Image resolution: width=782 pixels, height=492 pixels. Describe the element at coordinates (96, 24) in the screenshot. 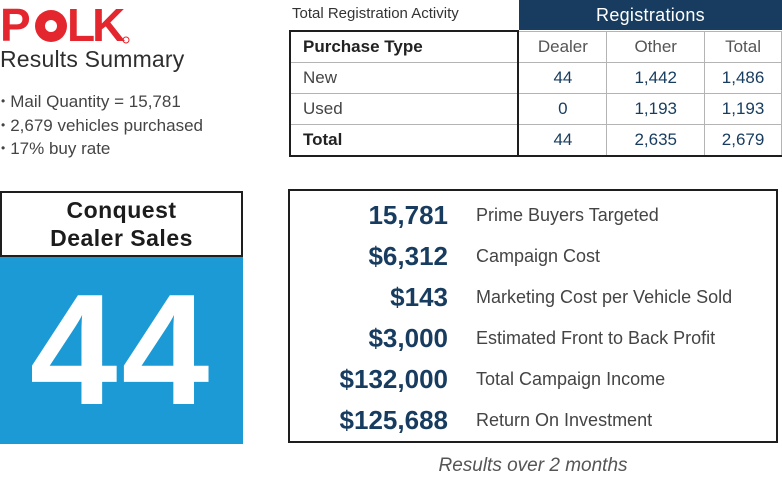

I see `svg-text: LK` at that location.